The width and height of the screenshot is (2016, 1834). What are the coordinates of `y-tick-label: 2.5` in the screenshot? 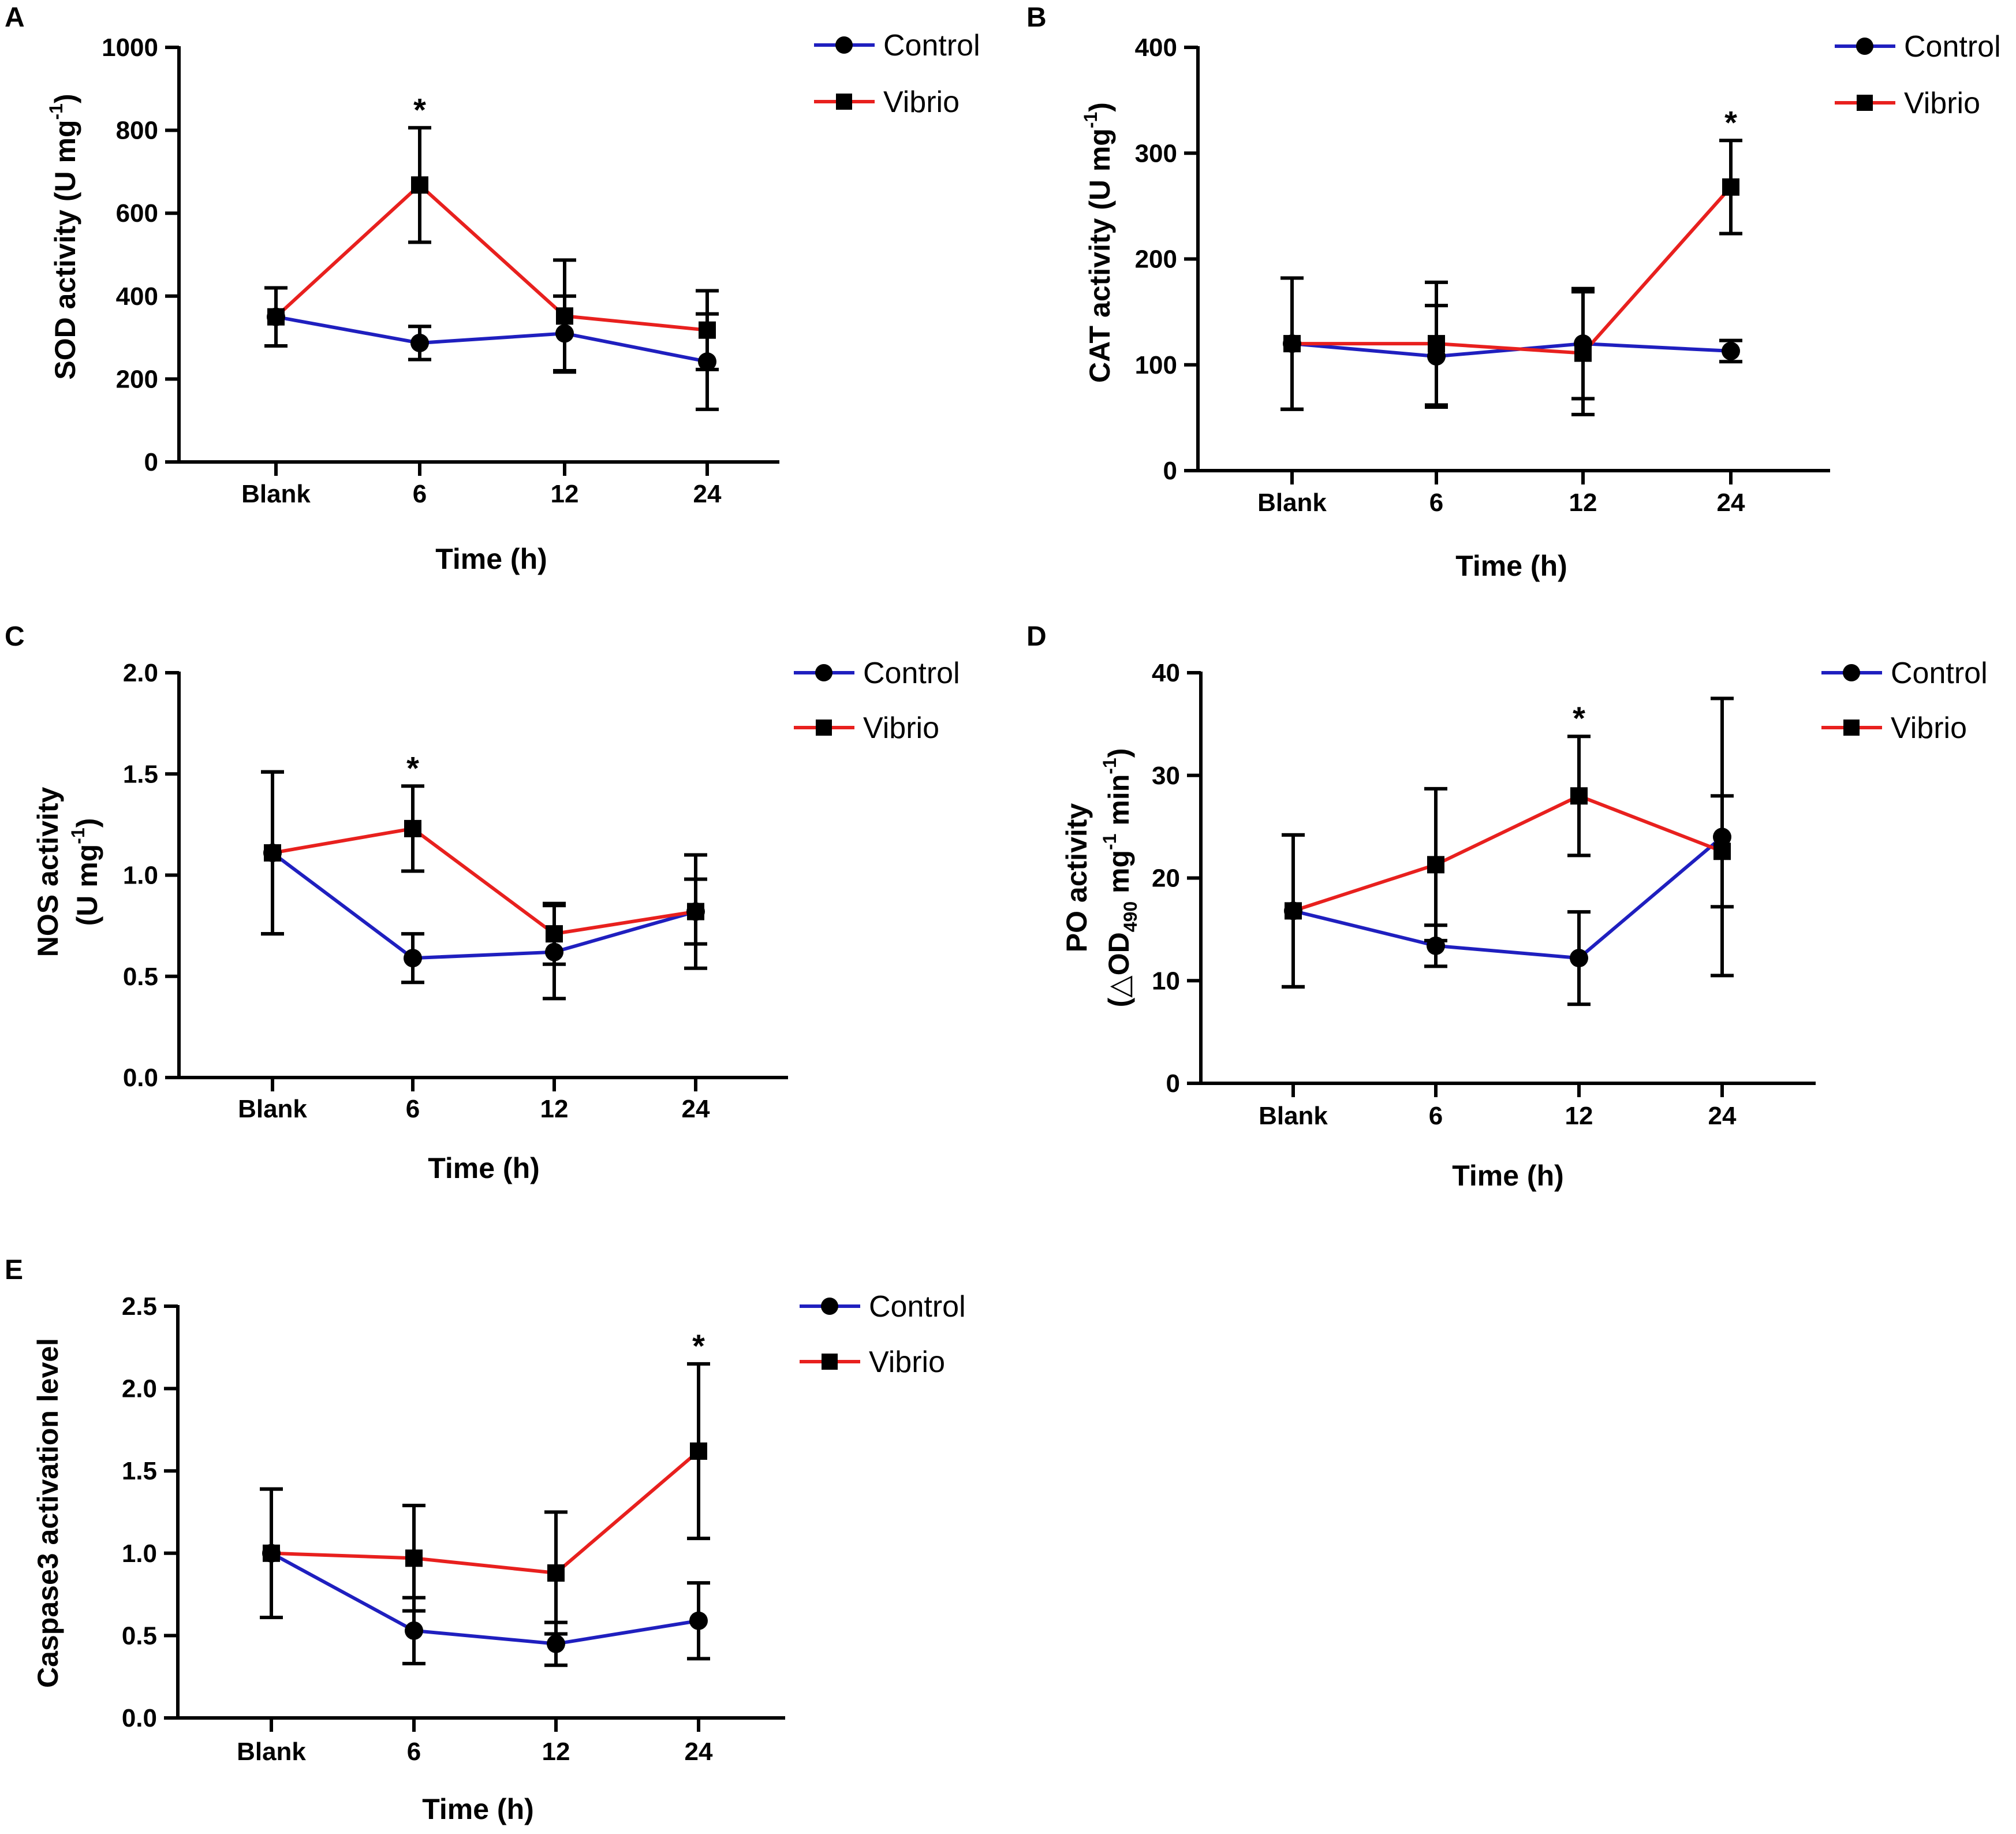 It's located at (139, 1306).